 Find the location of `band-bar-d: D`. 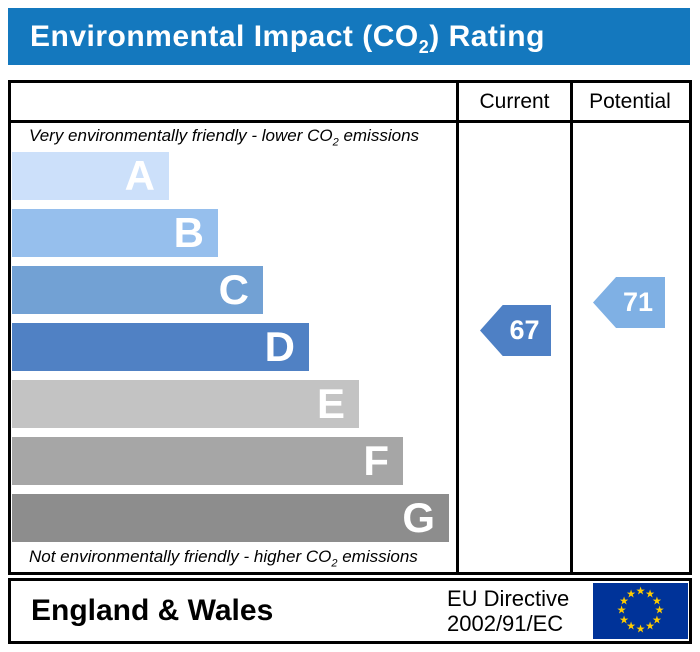

band-bar-d: D is located at coordinates (160, 347).